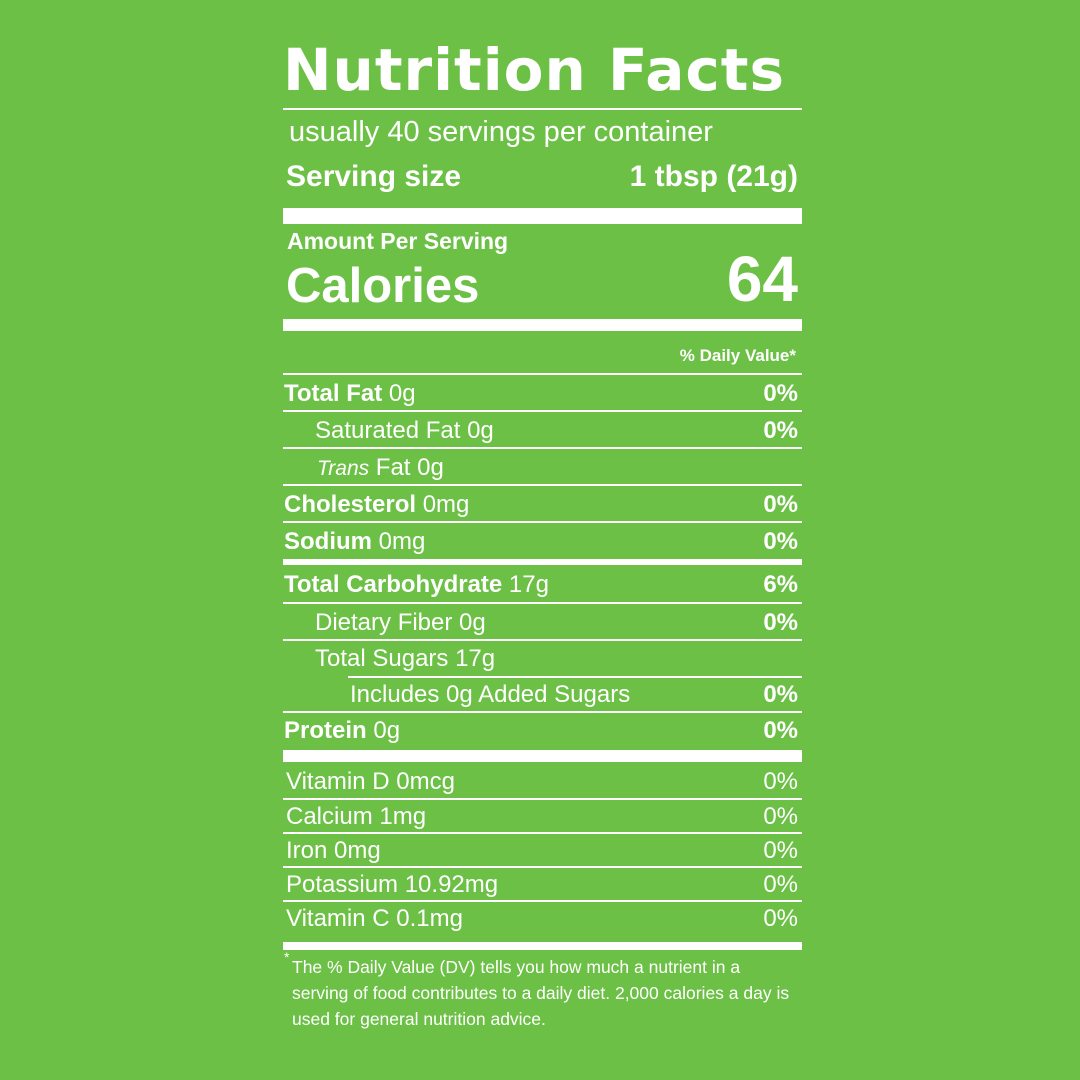  Describe the element at coordinates (374, 918) in the screenshot. I see `vitamin-name: Vitamin C 0.1mg` at that location.